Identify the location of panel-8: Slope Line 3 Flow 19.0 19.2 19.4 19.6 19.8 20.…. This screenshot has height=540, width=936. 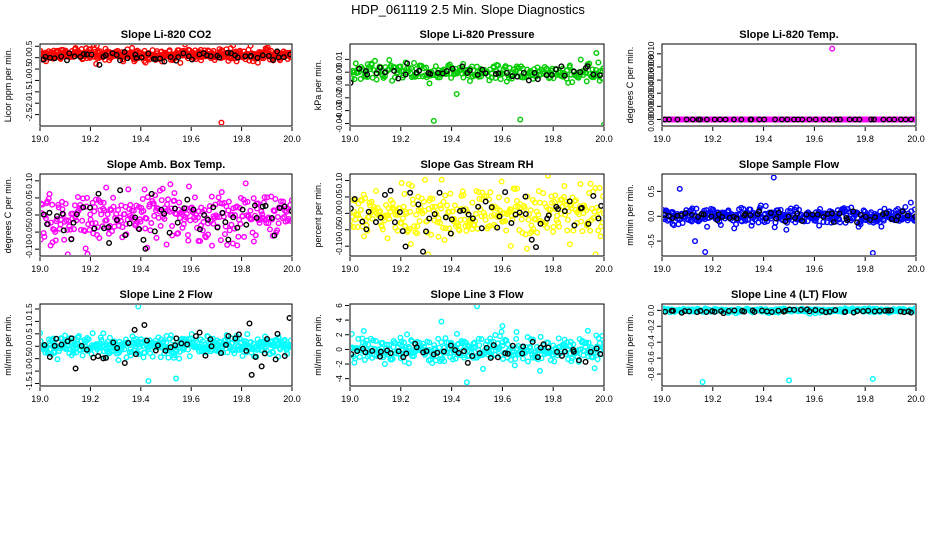
(463, 346).